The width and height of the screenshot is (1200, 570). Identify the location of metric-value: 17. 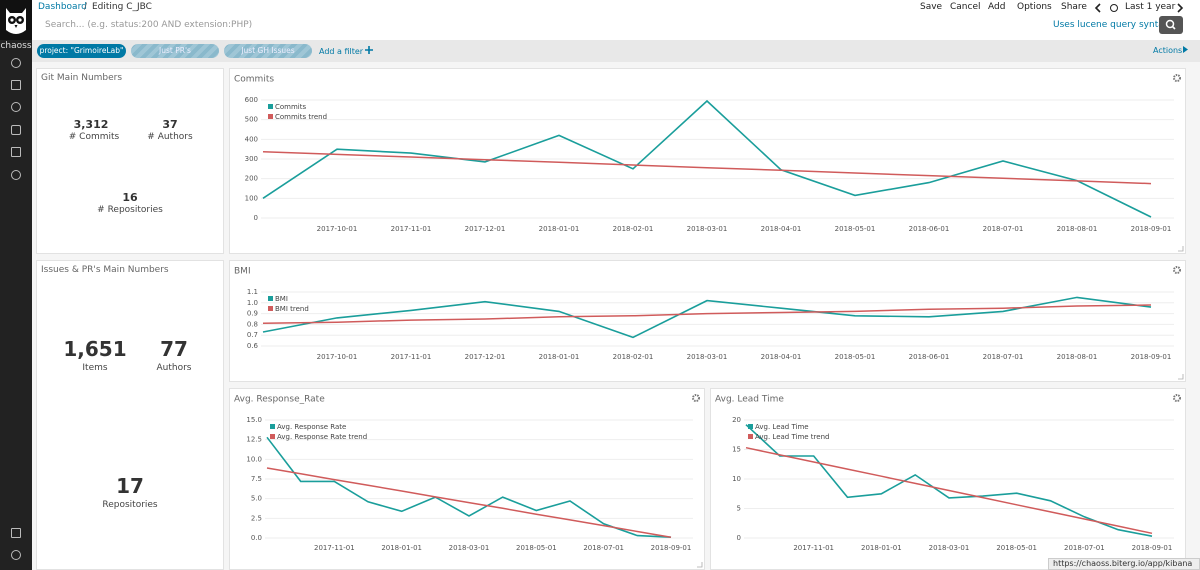
(130, 486).